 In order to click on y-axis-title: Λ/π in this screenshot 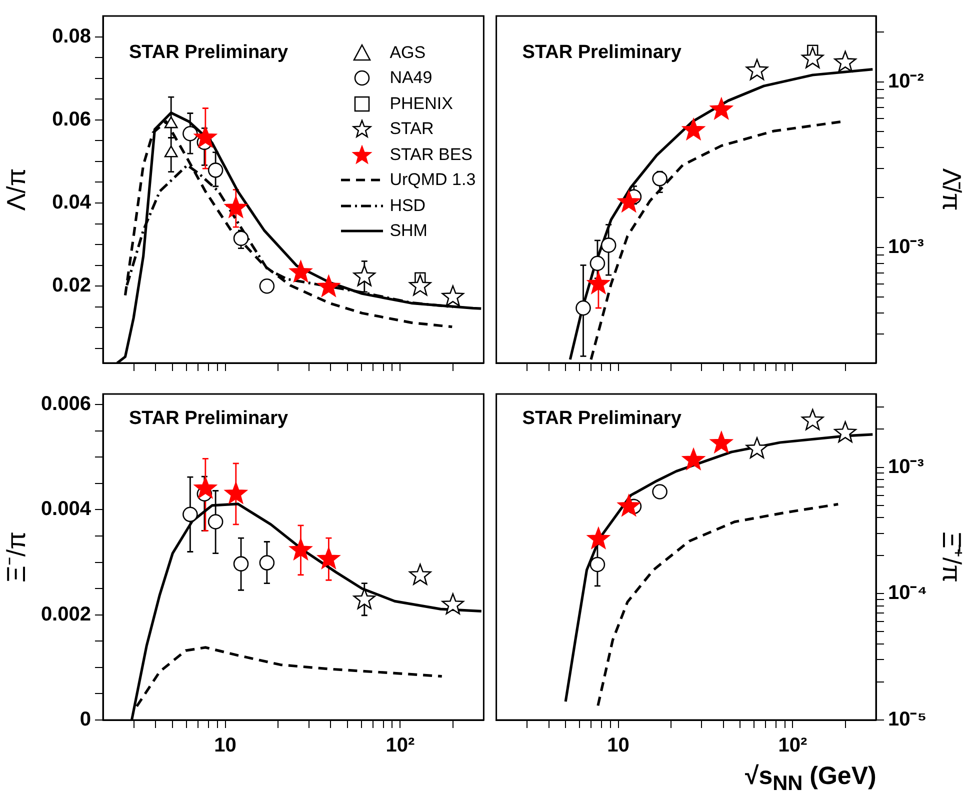, I will do `click(15, 189)`.